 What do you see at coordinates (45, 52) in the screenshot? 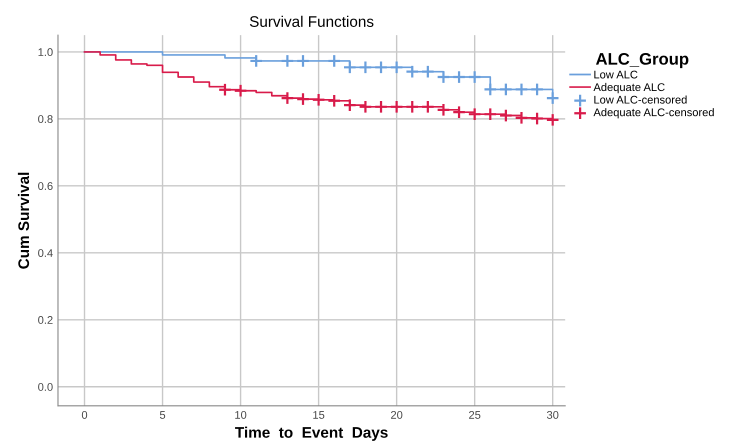
I see `y-tick-label: 1.0` at bounding box center [45, 52].